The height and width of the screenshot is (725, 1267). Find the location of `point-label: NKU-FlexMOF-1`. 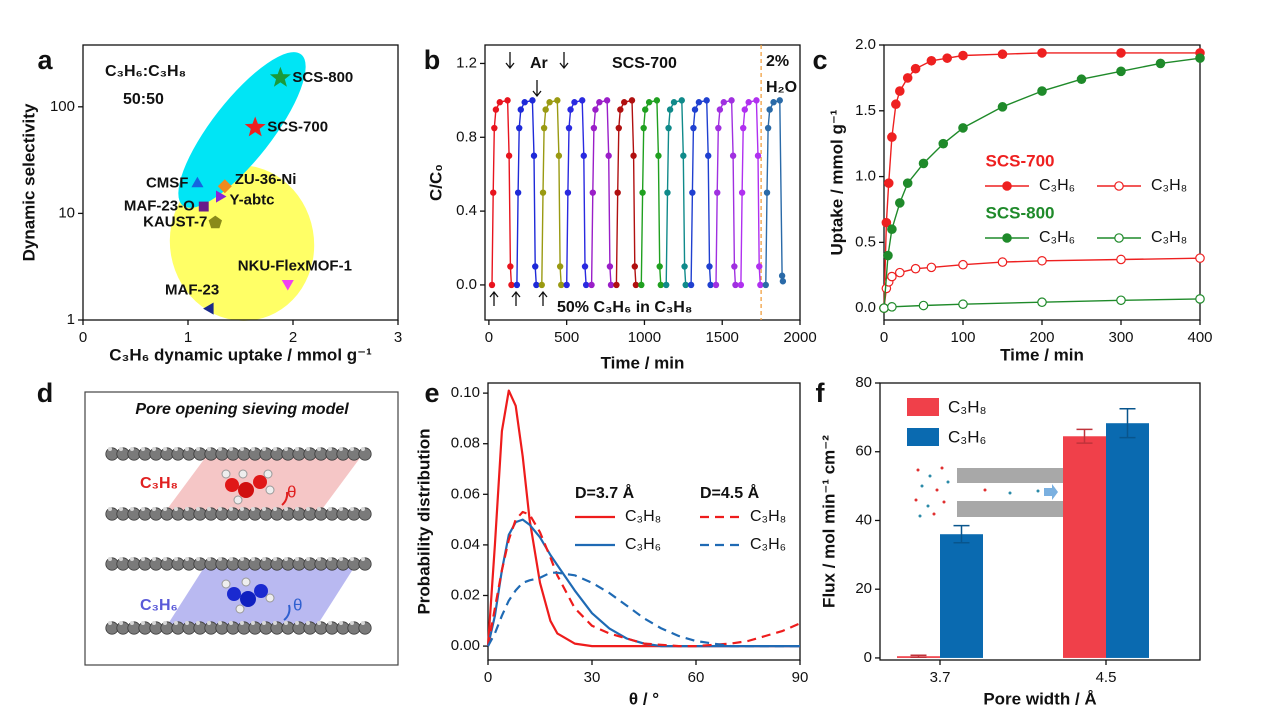

point-label: NKU-FlexMOF-1 is located at coordinates (295, 265).